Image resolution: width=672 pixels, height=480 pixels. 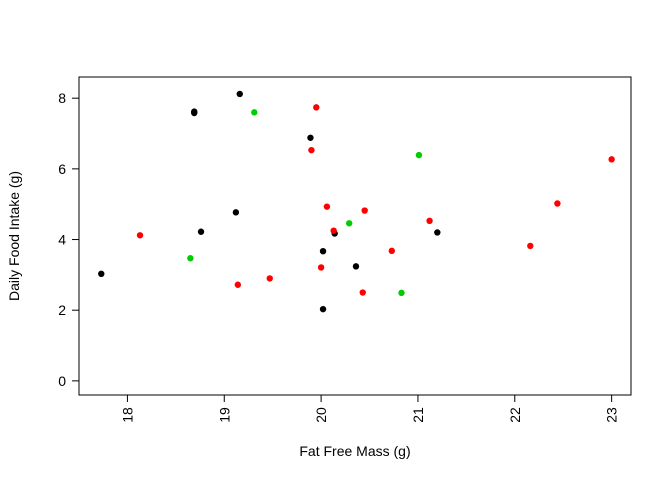 What do you see at coordinates (62, 240) in the screenshot?
I see `y-tick-label: 4` at bounding box center [62, 240].